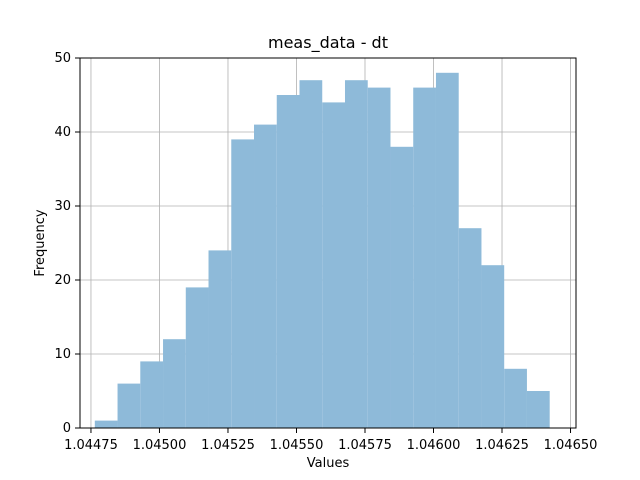 The width and height of the screenshot is (640, 480). Describe the element at coordinates (62, 206) in the screenshot. I see `y-tick-label: 30` at that location.